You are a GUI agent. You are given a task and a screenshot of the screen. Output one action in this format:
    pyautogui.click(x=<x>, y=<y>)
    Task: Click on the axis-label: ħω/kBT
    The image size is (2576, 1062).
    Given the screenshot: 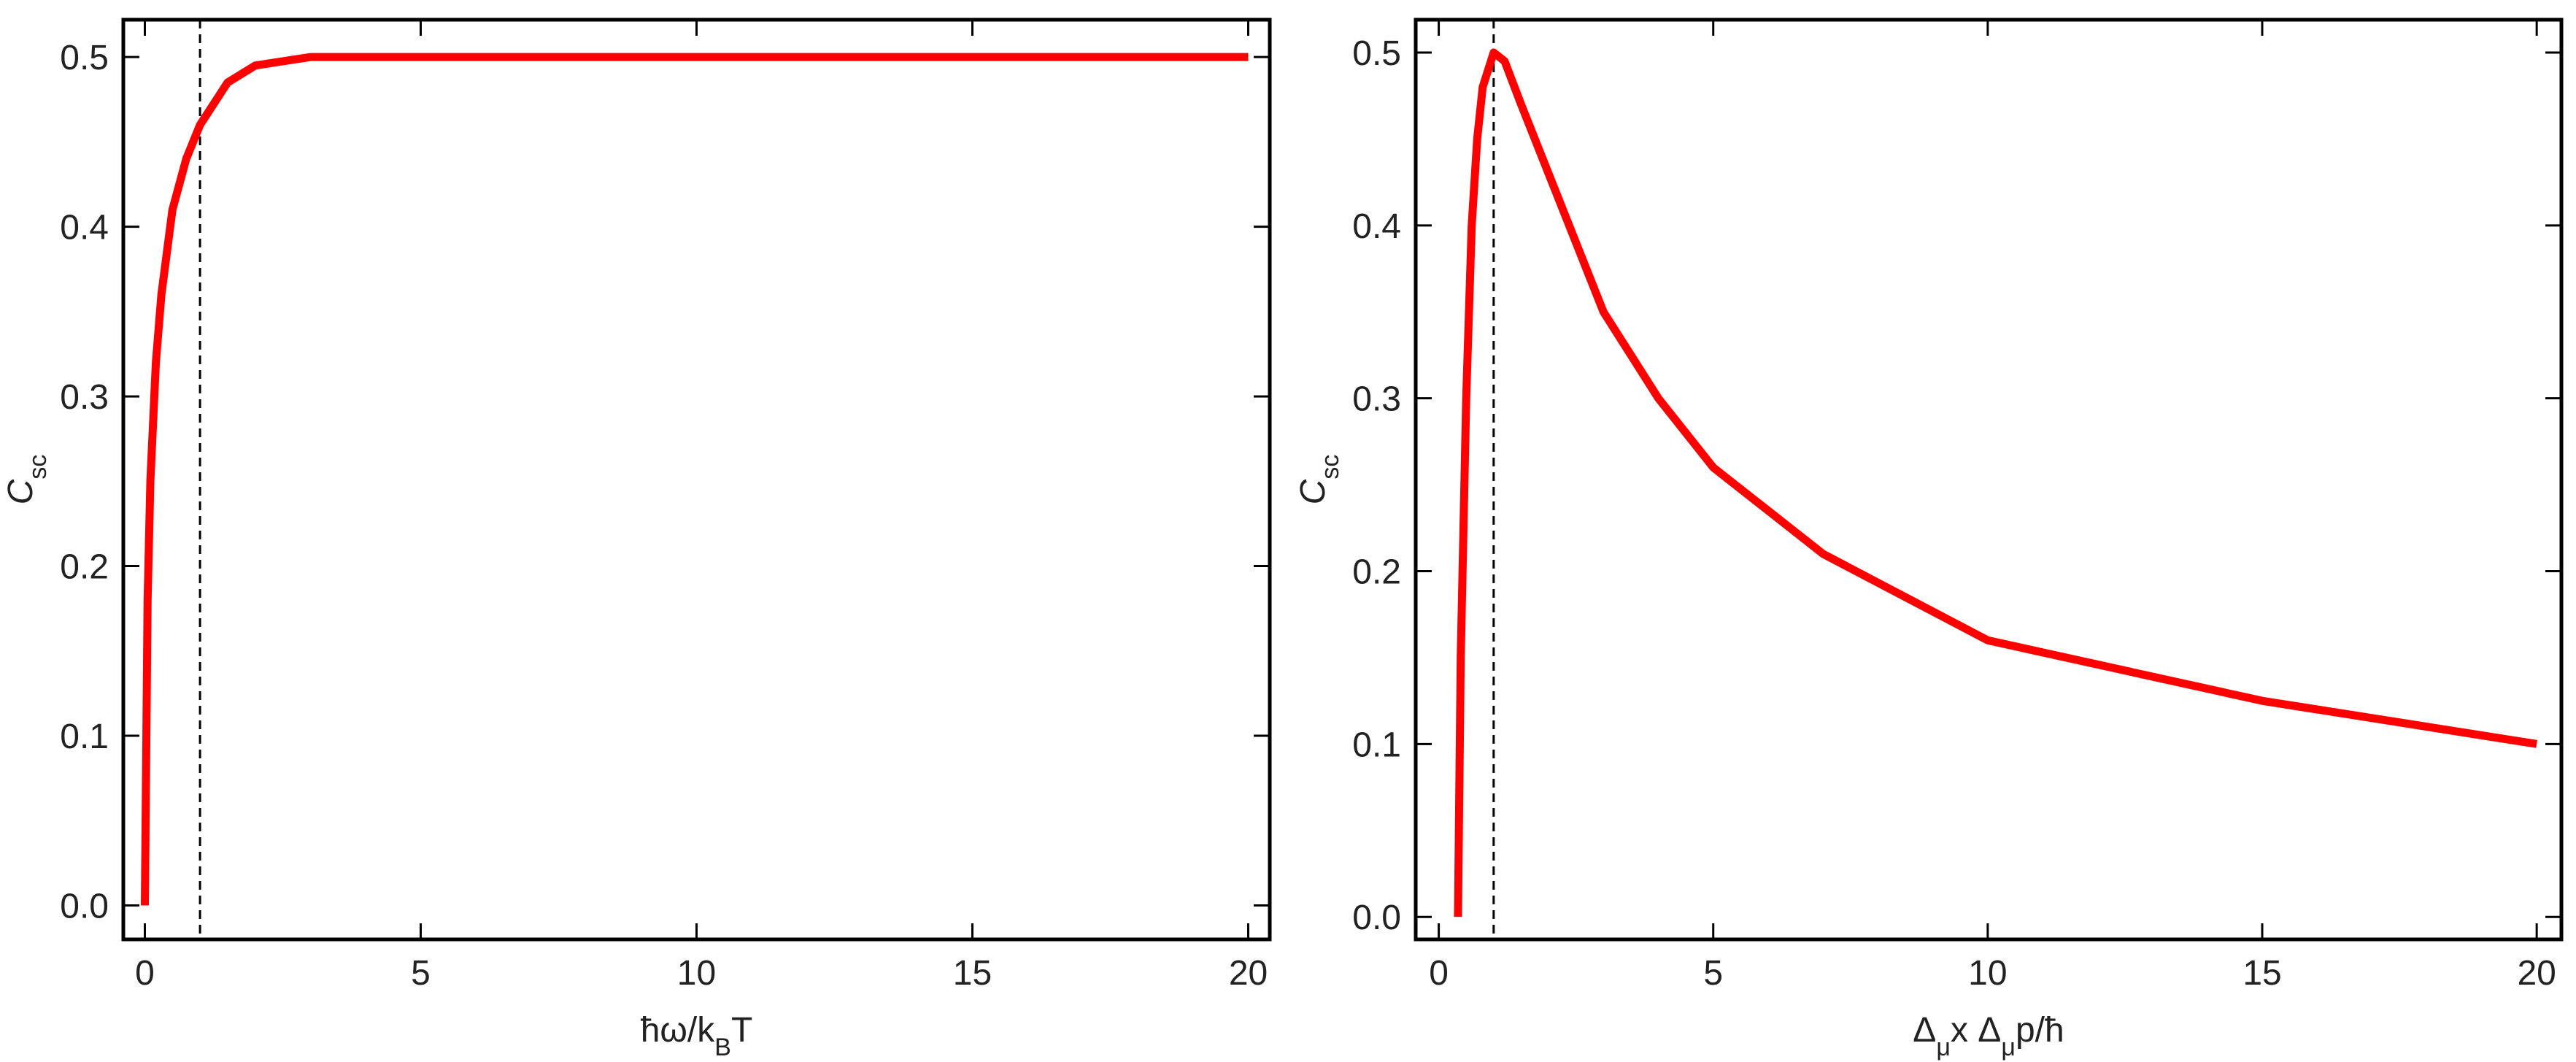 What is the action you would take?
    pyautogui.click(x=697, y=1036)
    